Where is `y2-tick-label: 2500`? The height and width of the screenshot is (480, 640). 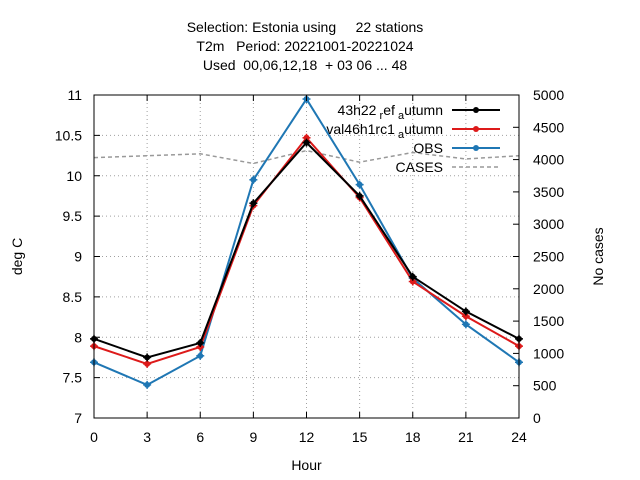 y2-tick-label: 2500 is located at coordinates (548, 257).